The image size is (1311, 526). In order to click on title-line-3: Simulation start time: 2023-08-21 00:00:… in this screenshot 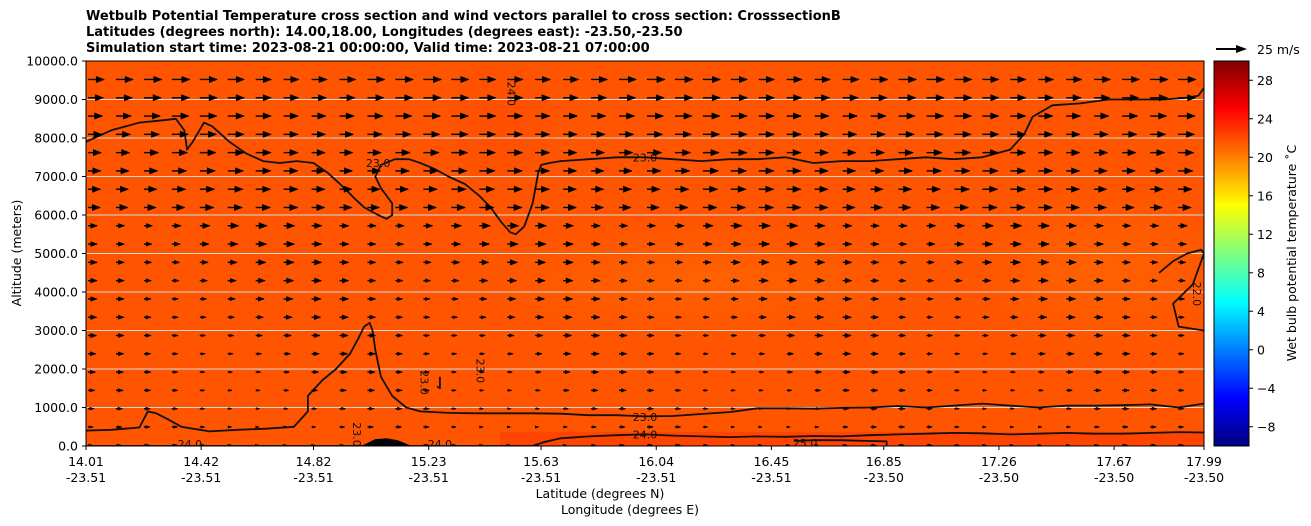, I will do `click(368, 48)`.